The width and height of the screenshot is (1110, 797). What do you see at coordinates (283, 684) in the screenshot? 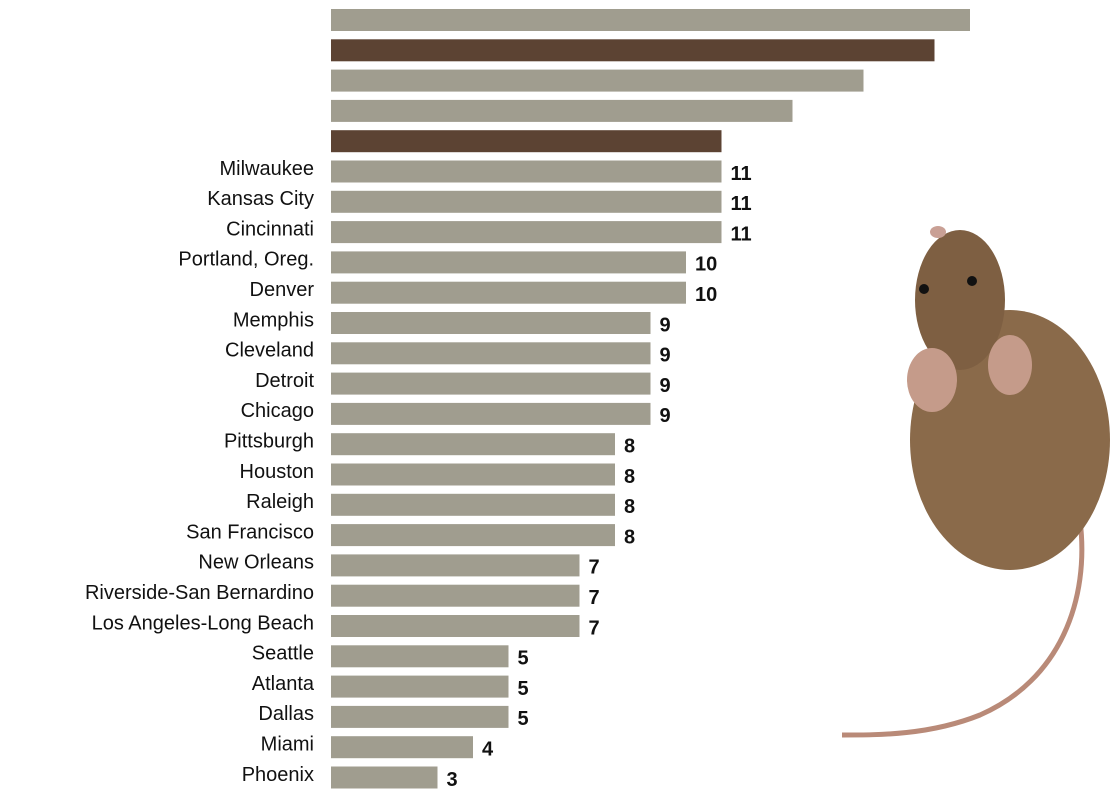
I see `category-label: Atlanta` at bounding box center [283, 684].